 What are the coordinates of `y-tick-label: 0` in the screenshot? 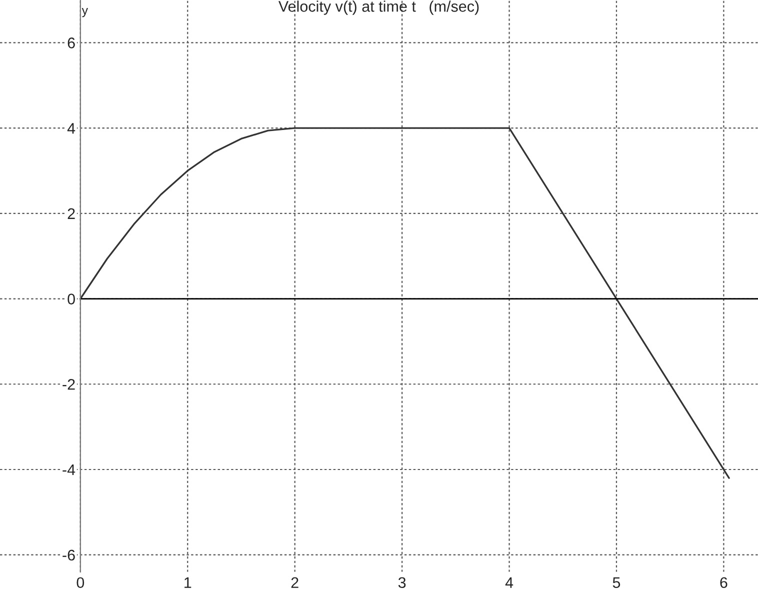 It's located at (71, 299).